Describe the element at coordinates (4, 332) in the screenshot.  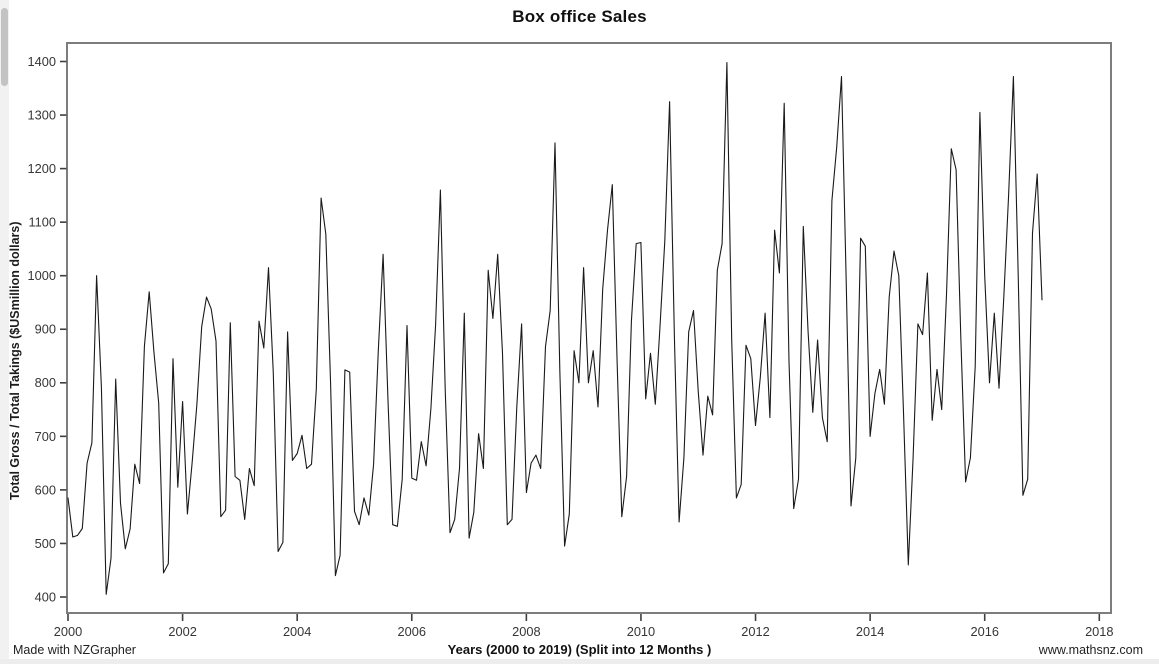
I see `vertical-scrollbar-track` at that location.